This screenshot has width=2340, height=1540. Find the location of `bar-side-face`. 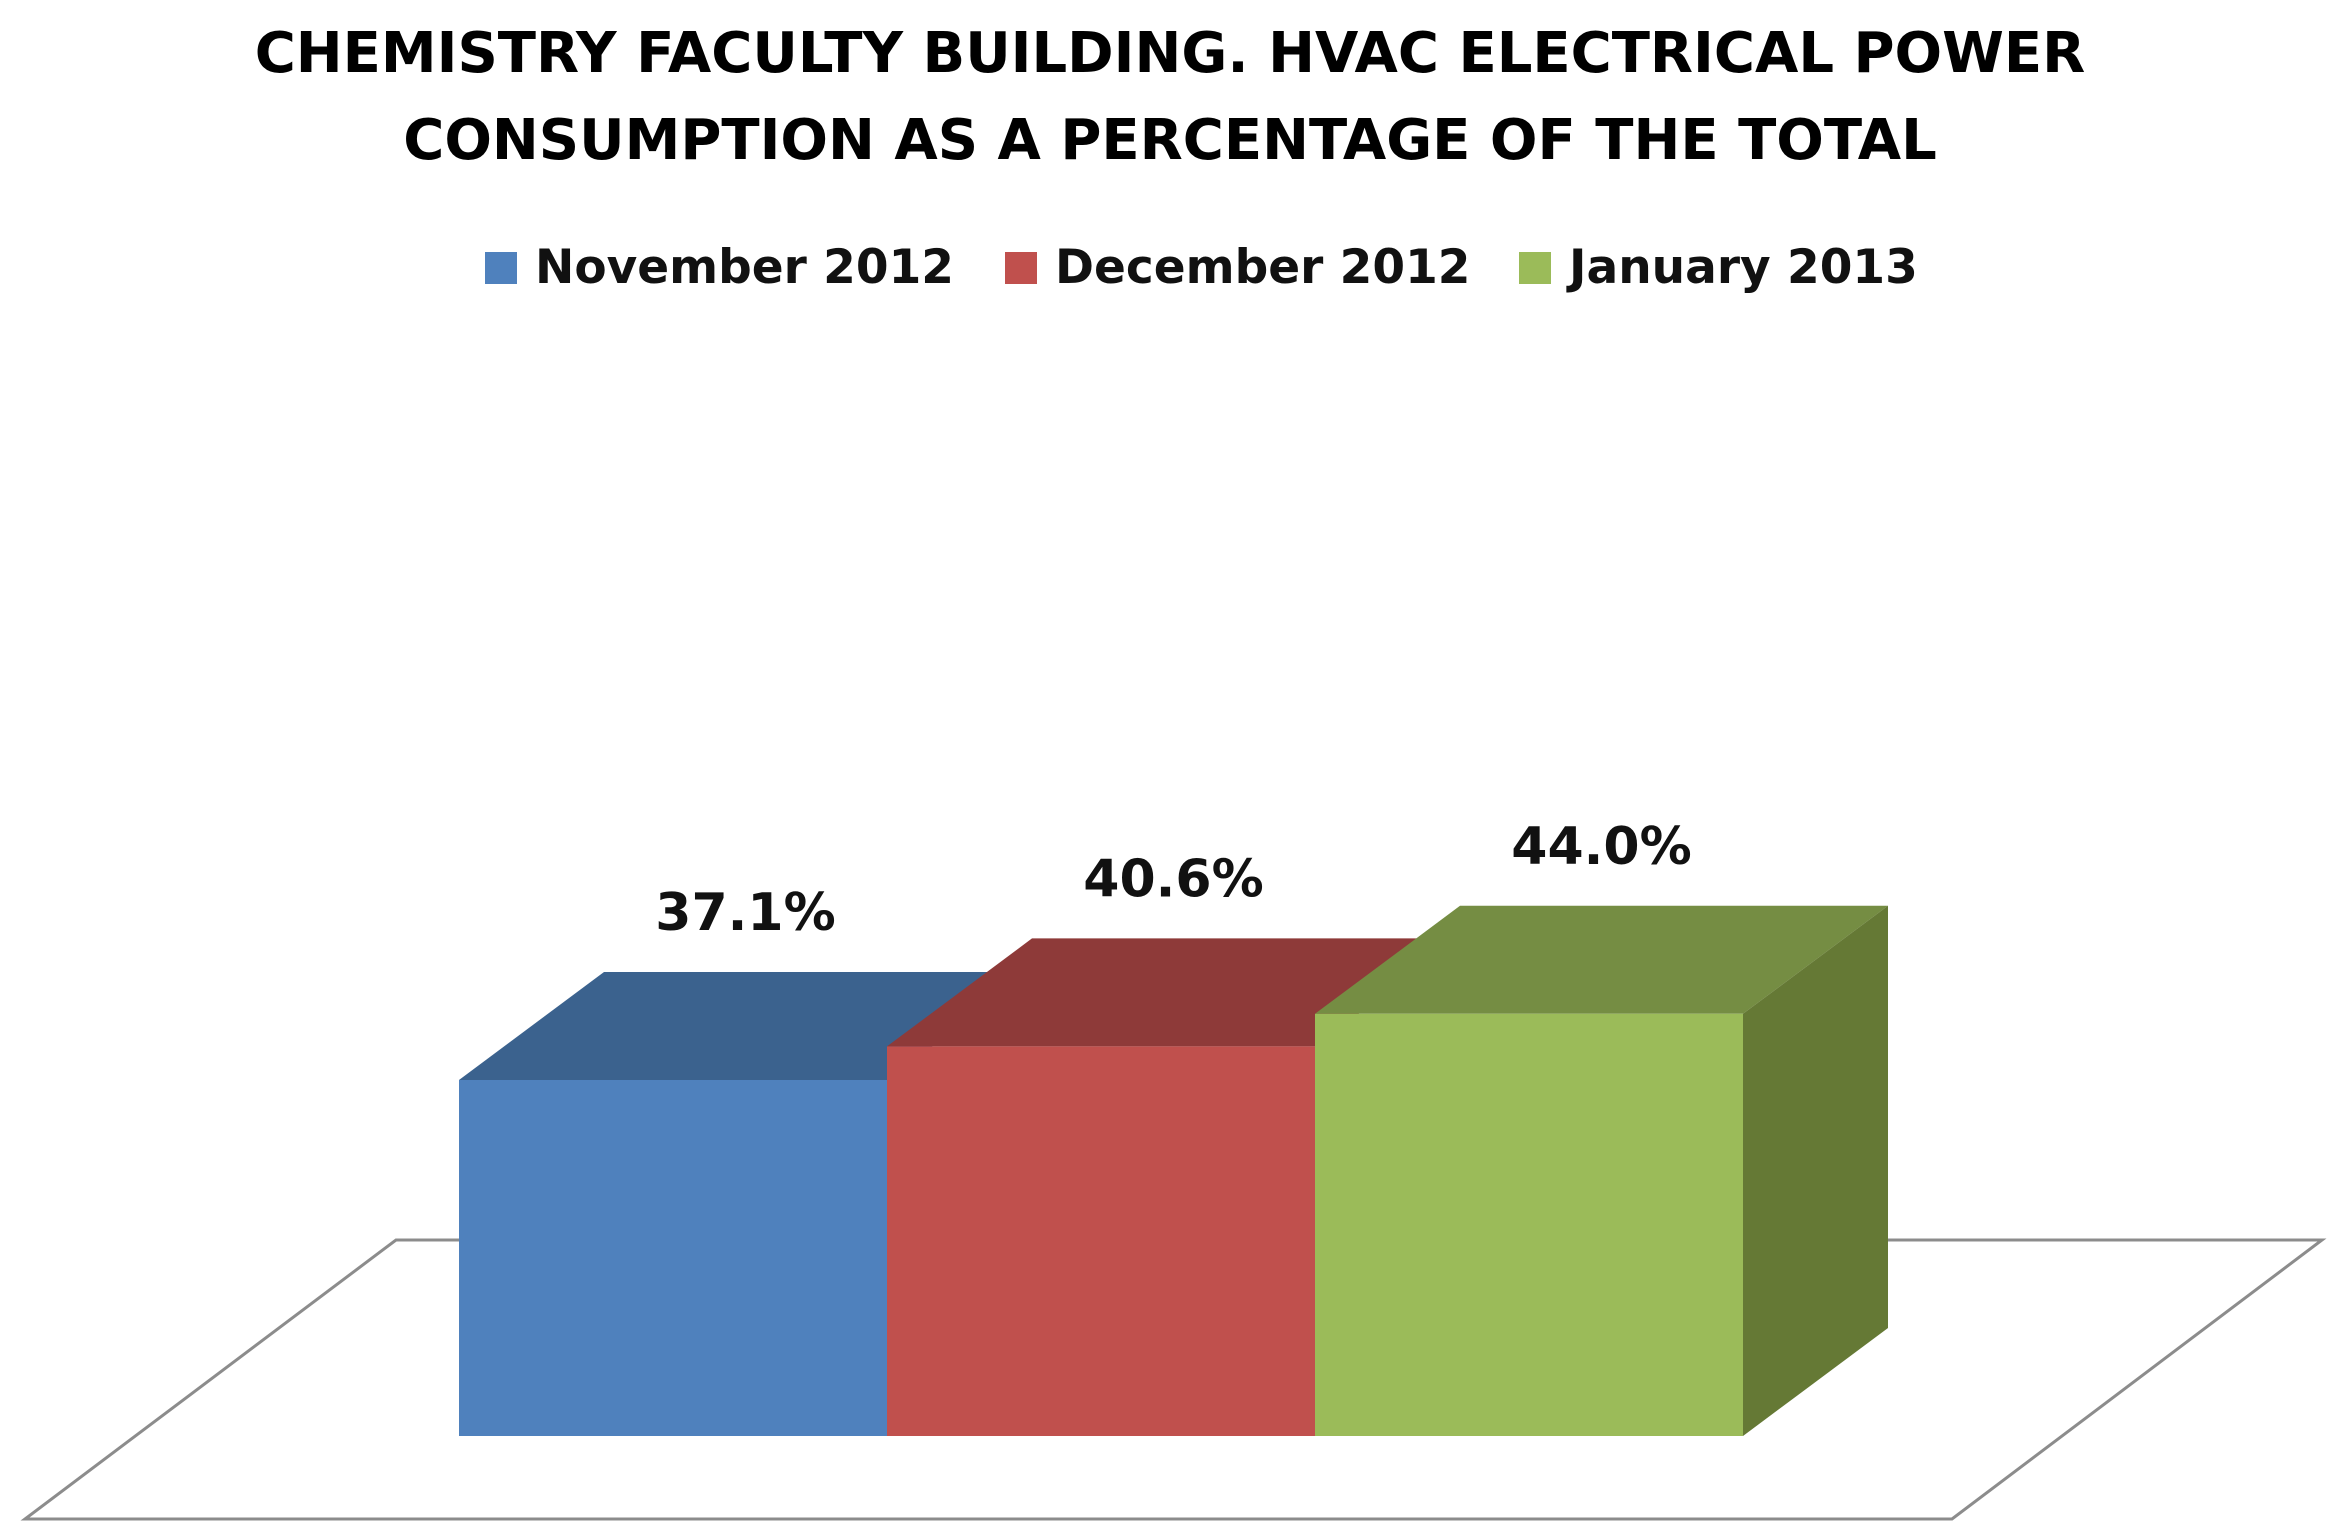

bar-side-face is located at coordinates (1815, 1170).